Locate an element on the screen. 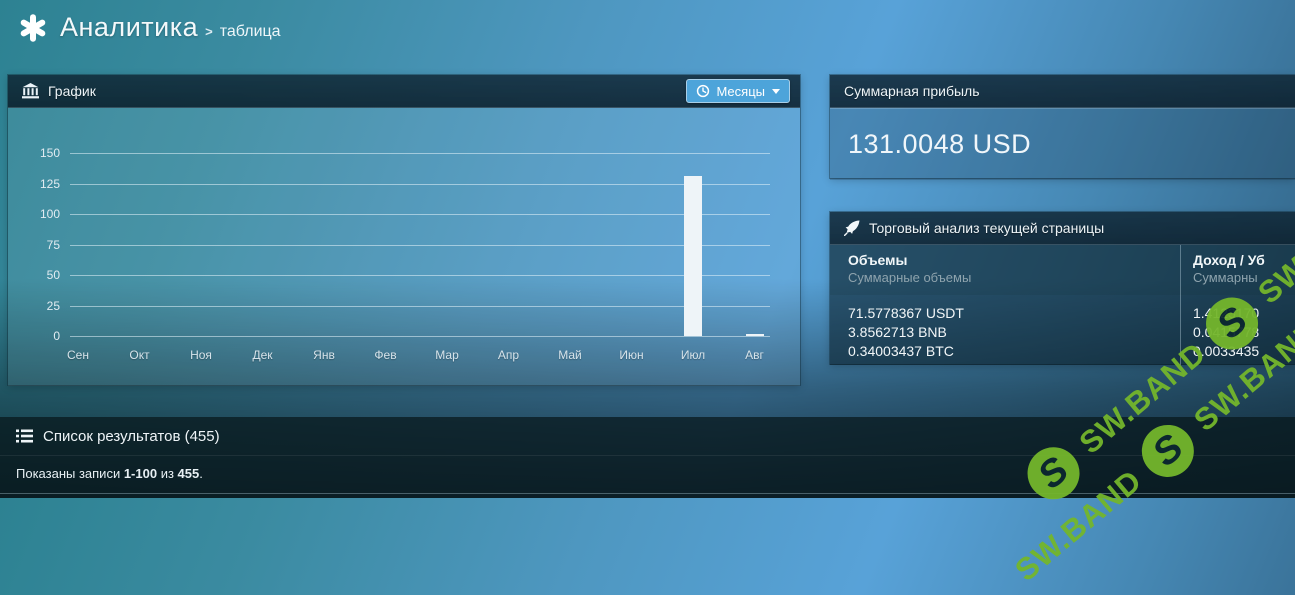  y-axis-tick-label: 0 is located at coordinates (56, 336).